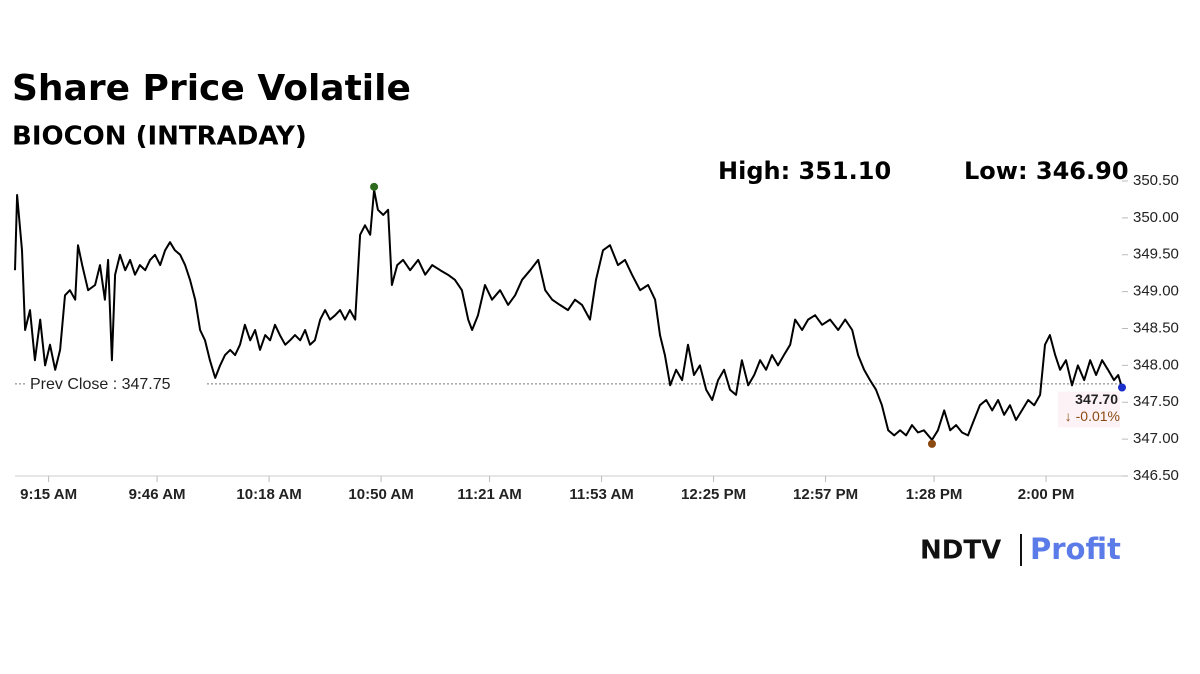 The width and height of the screenshot is (1200, 674). Describe the element at coordinates (825, 494) in the screenshot. I see `x-tick-label: 12:57 PM` at that location.